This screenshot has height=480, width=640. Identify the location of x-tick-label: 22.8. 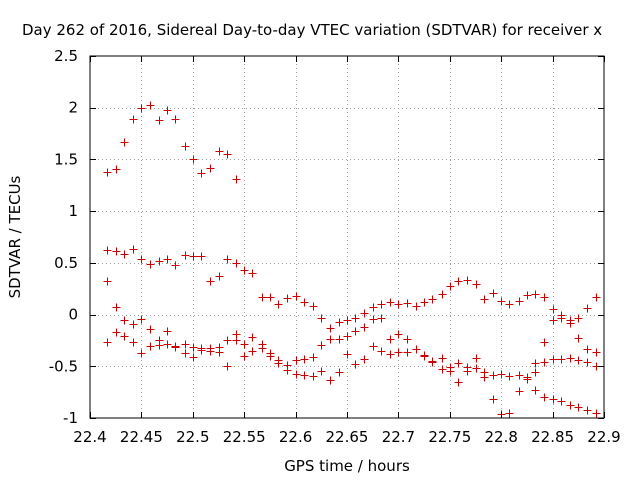
(500, 437).